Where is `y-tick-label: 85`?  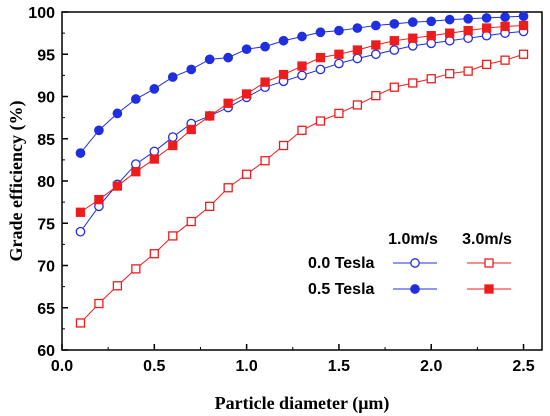
y-tick-label: 85 is located at coordinates (46, 140).